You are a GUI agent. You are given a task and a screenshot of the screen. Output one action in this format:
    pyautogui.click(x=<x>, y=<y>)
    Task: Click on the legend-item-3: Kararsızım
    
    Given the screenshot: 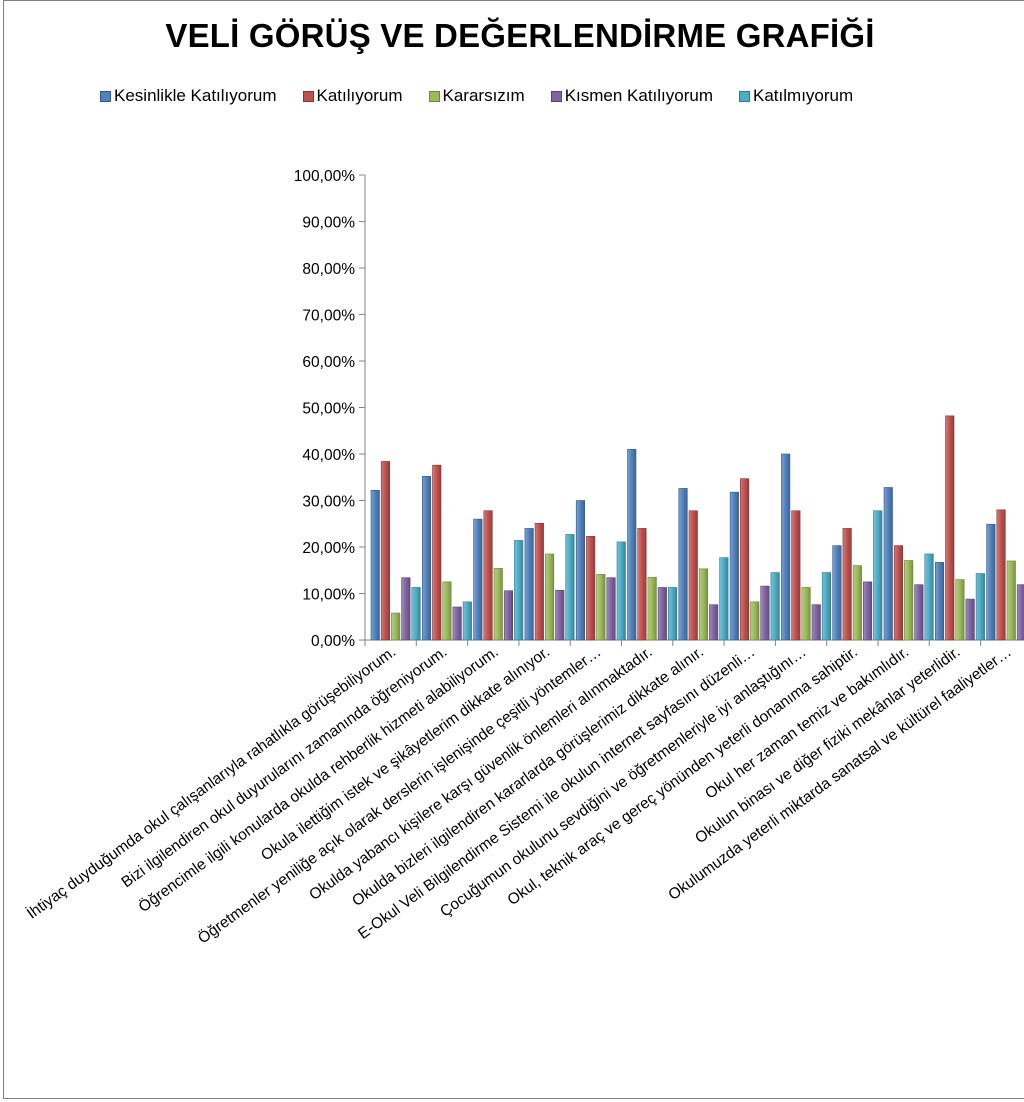 What is the action you would take?
    pyautogui.click(x=476, y=96)
    